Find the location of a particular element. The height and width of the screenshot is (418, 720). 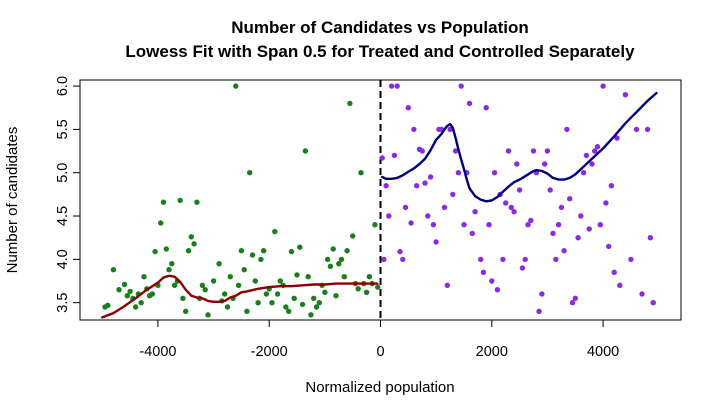

treated-fit-line is located at coordinates (519, 147).